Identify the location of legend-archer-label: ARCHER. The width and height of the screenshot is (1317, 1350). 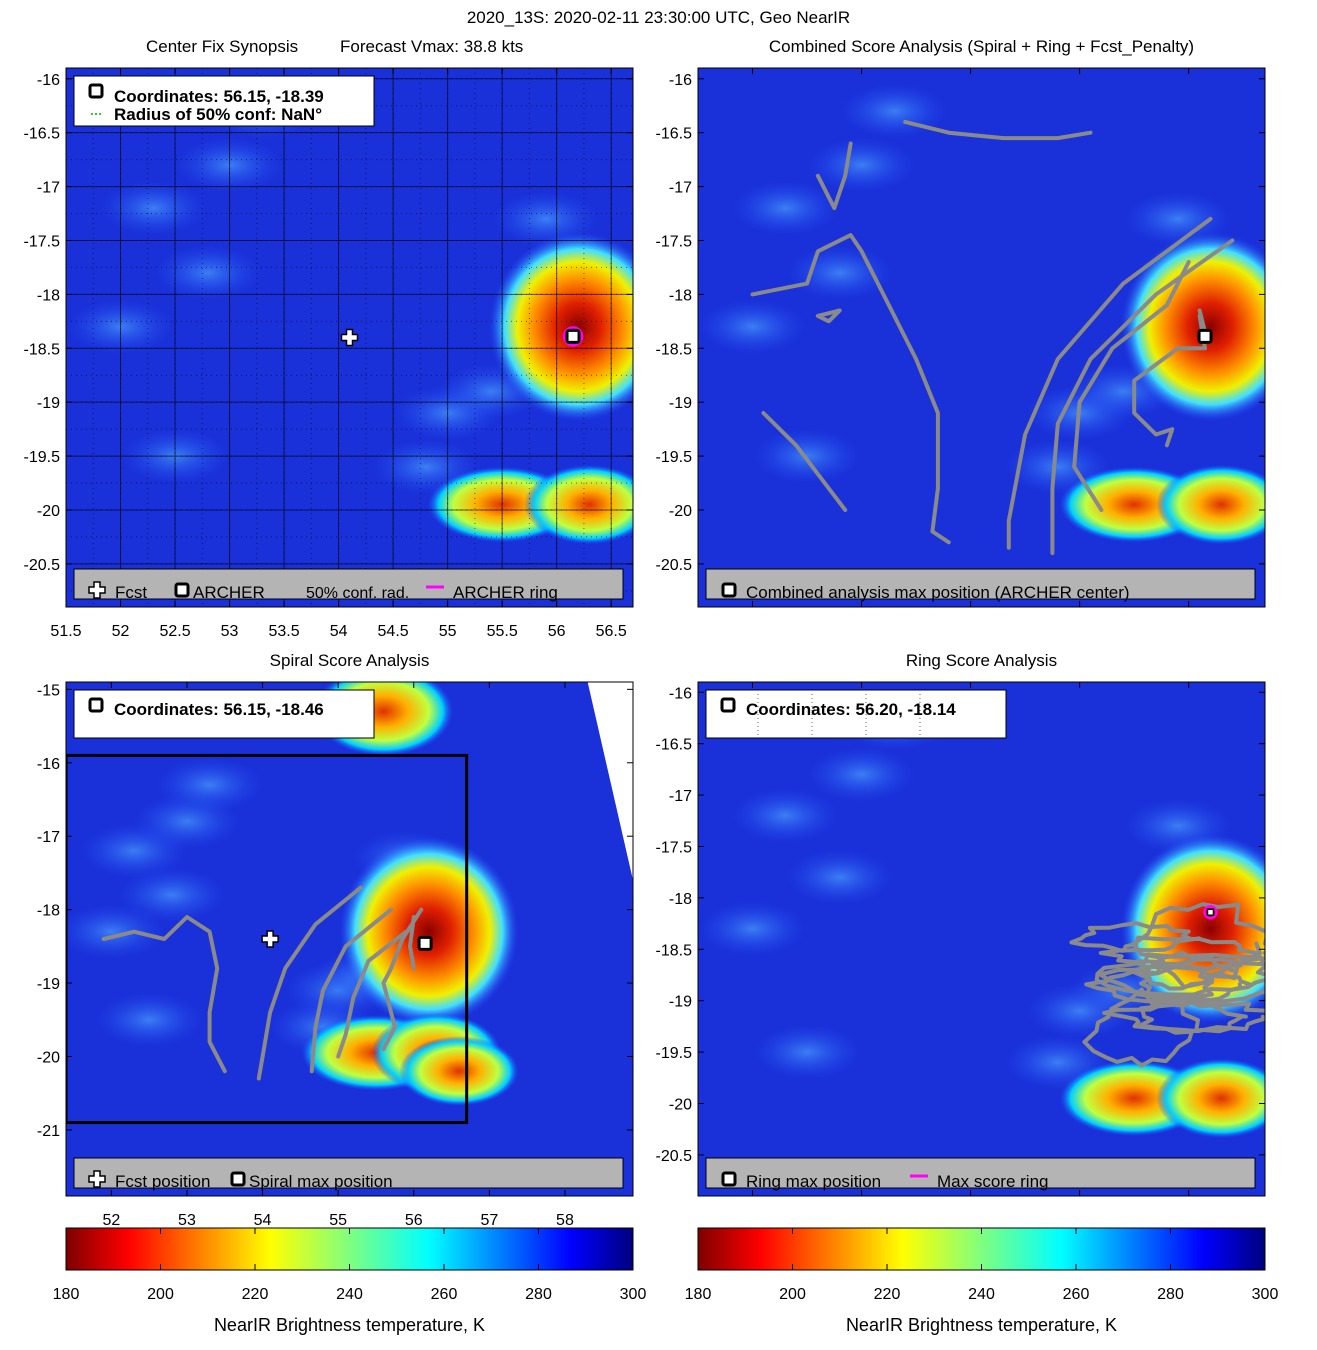
(229, 592).